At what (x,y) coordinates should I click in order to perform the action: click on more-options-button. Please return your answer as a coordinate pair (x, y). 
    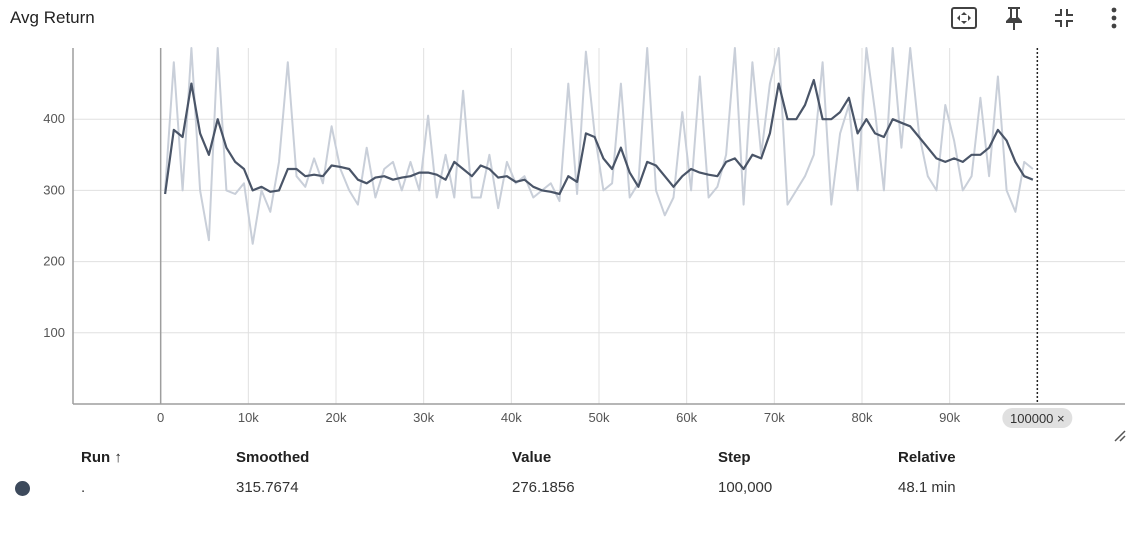
    Looking at the image, I should click on (1114, 18).